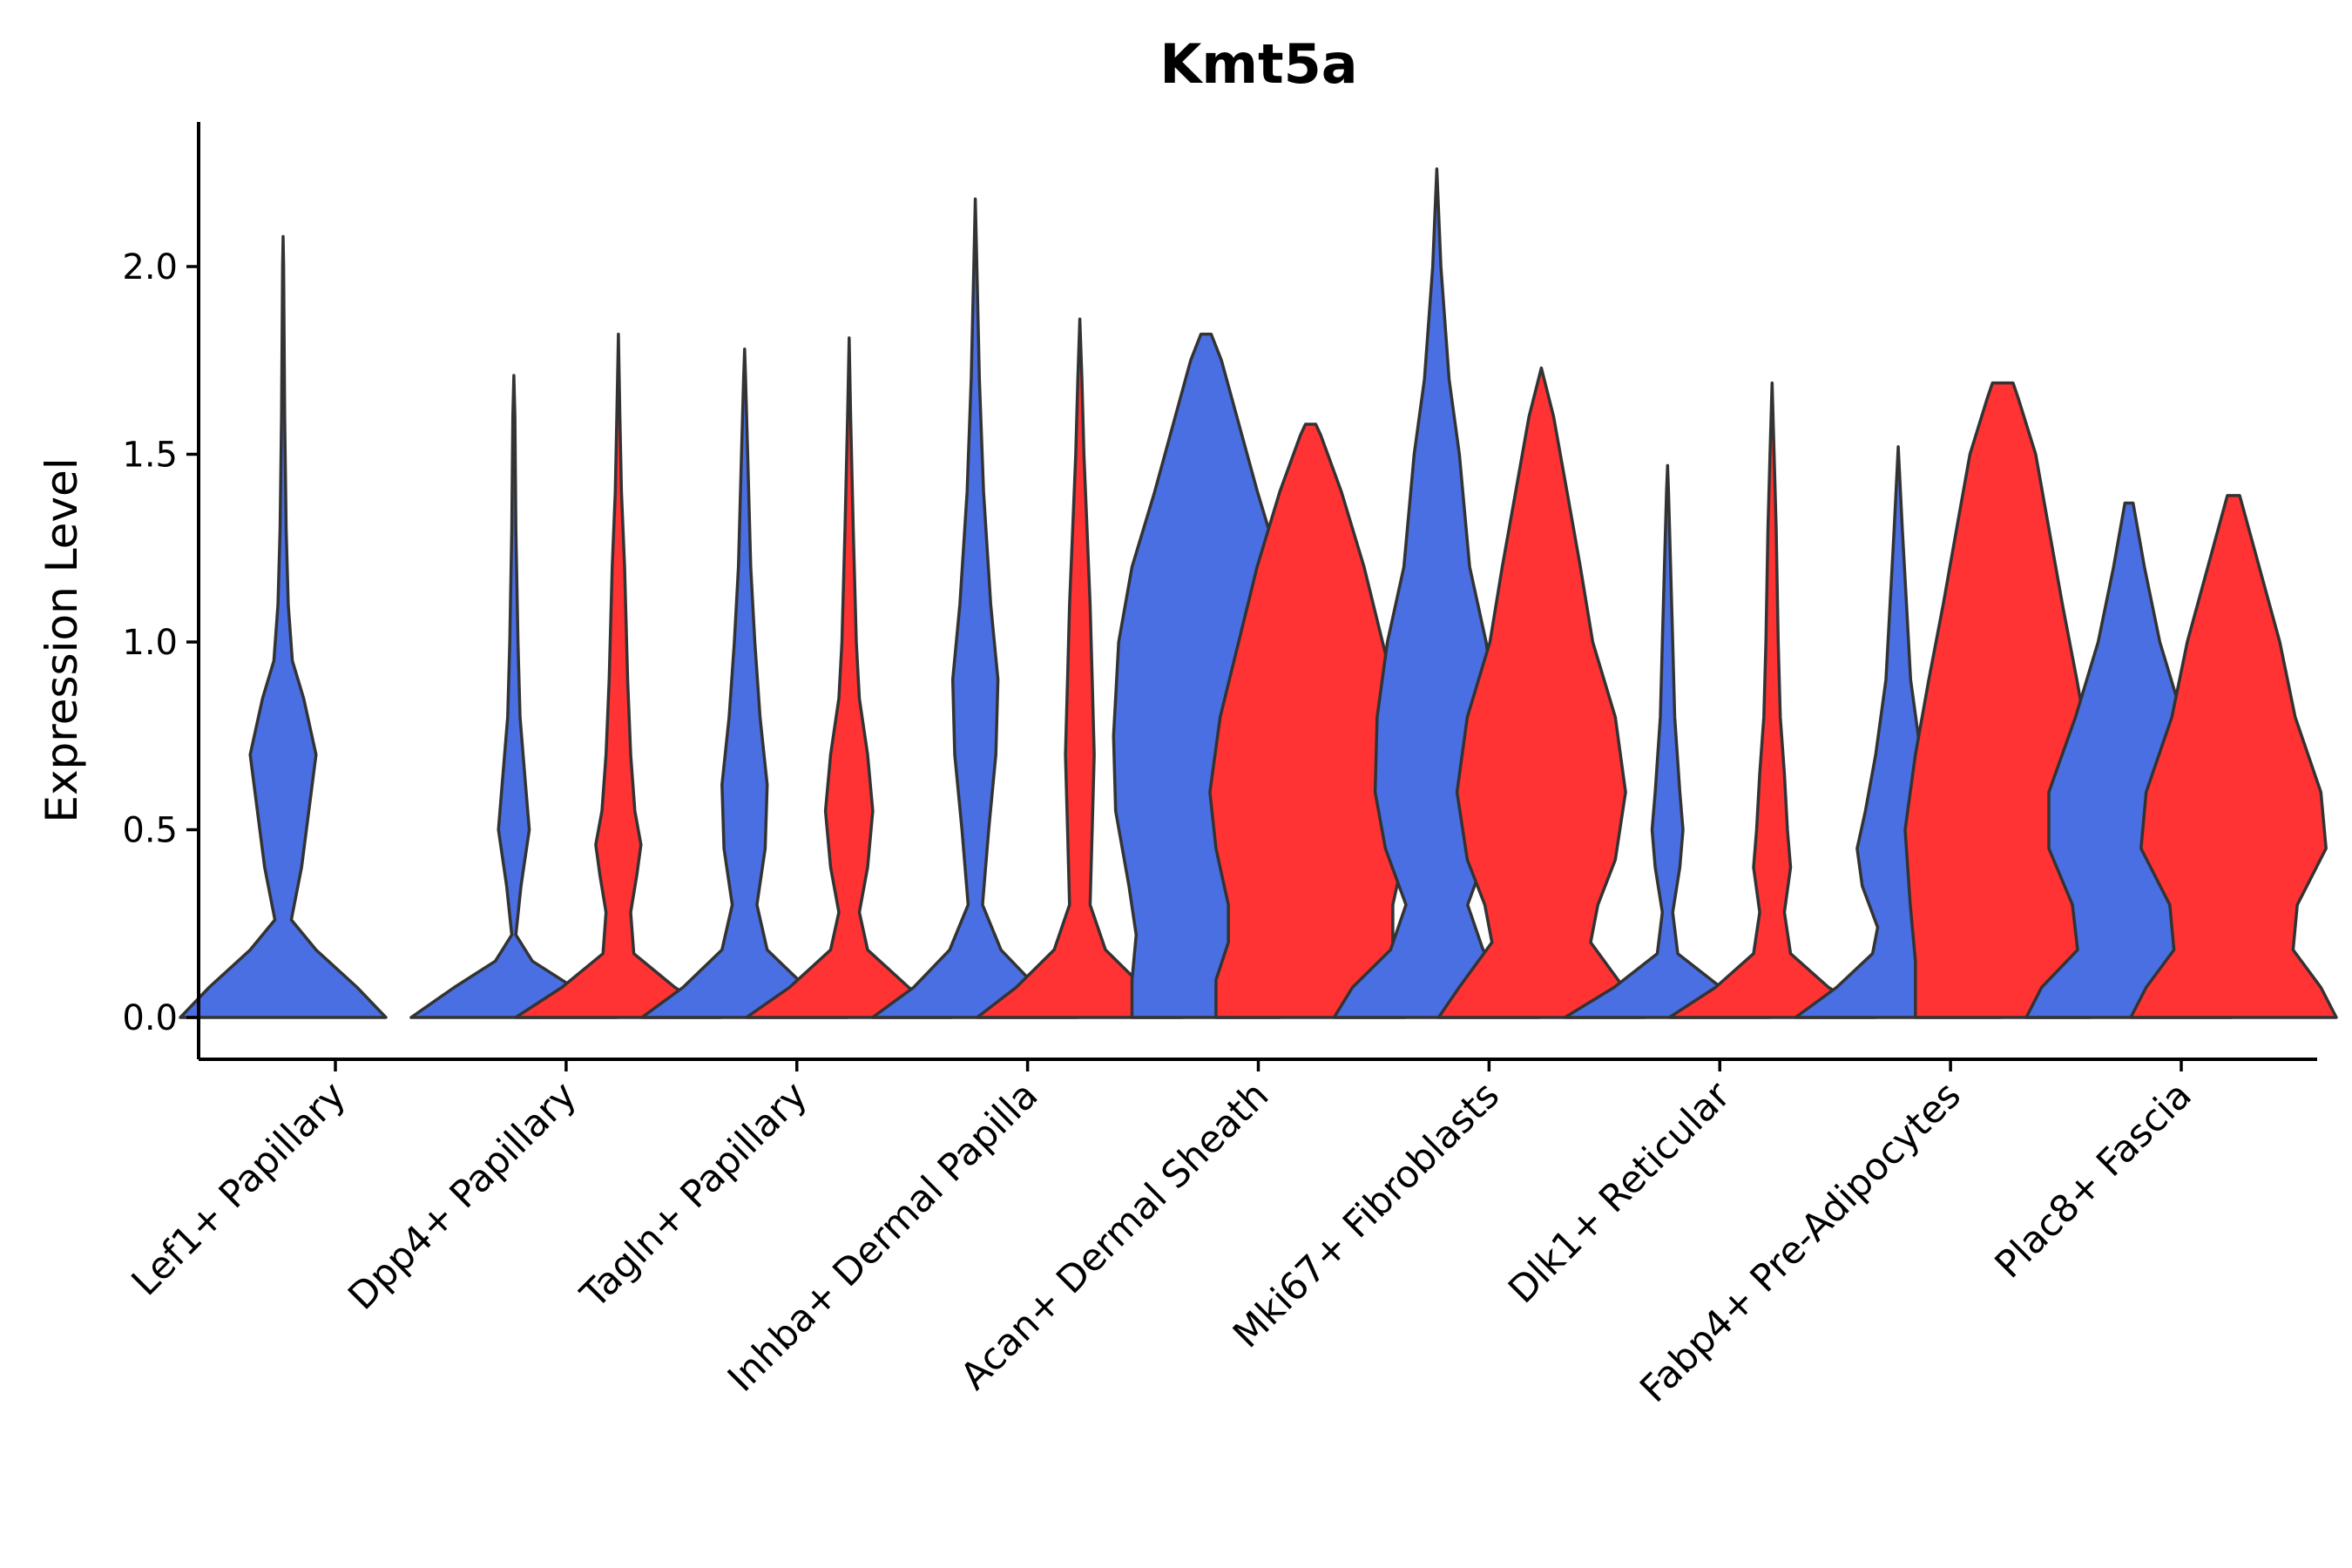  What do you see at coordinates (150, 1018) in the screenshot?
I see `y-tick-label: 0.0` at bounding box center [150, 1018].